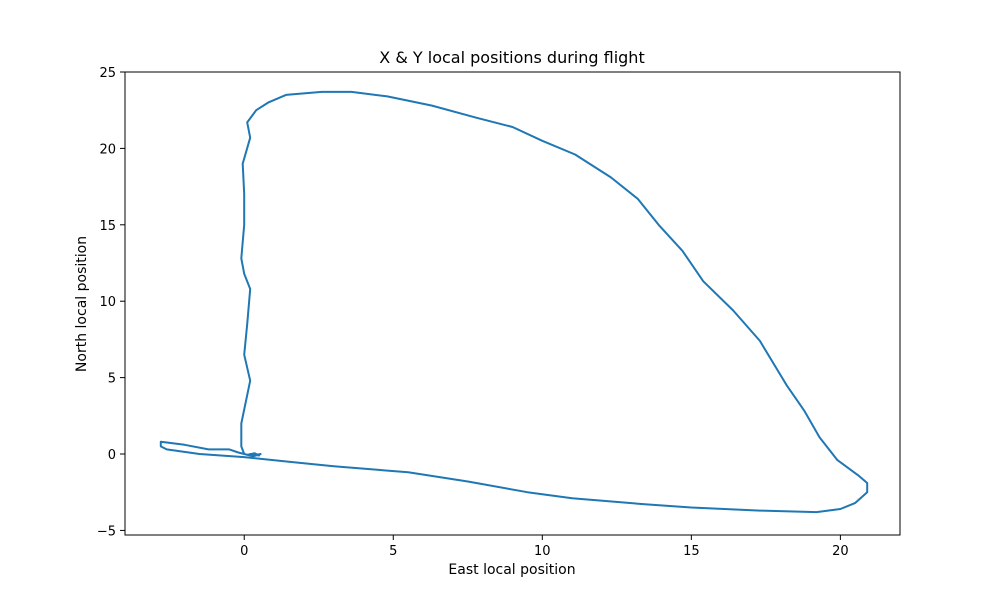 The image size is (1000, 600). Describe the element at coordinates (511, 57) in the screenshot. I see `chart-title: X & Y local positions during flight` at that location.